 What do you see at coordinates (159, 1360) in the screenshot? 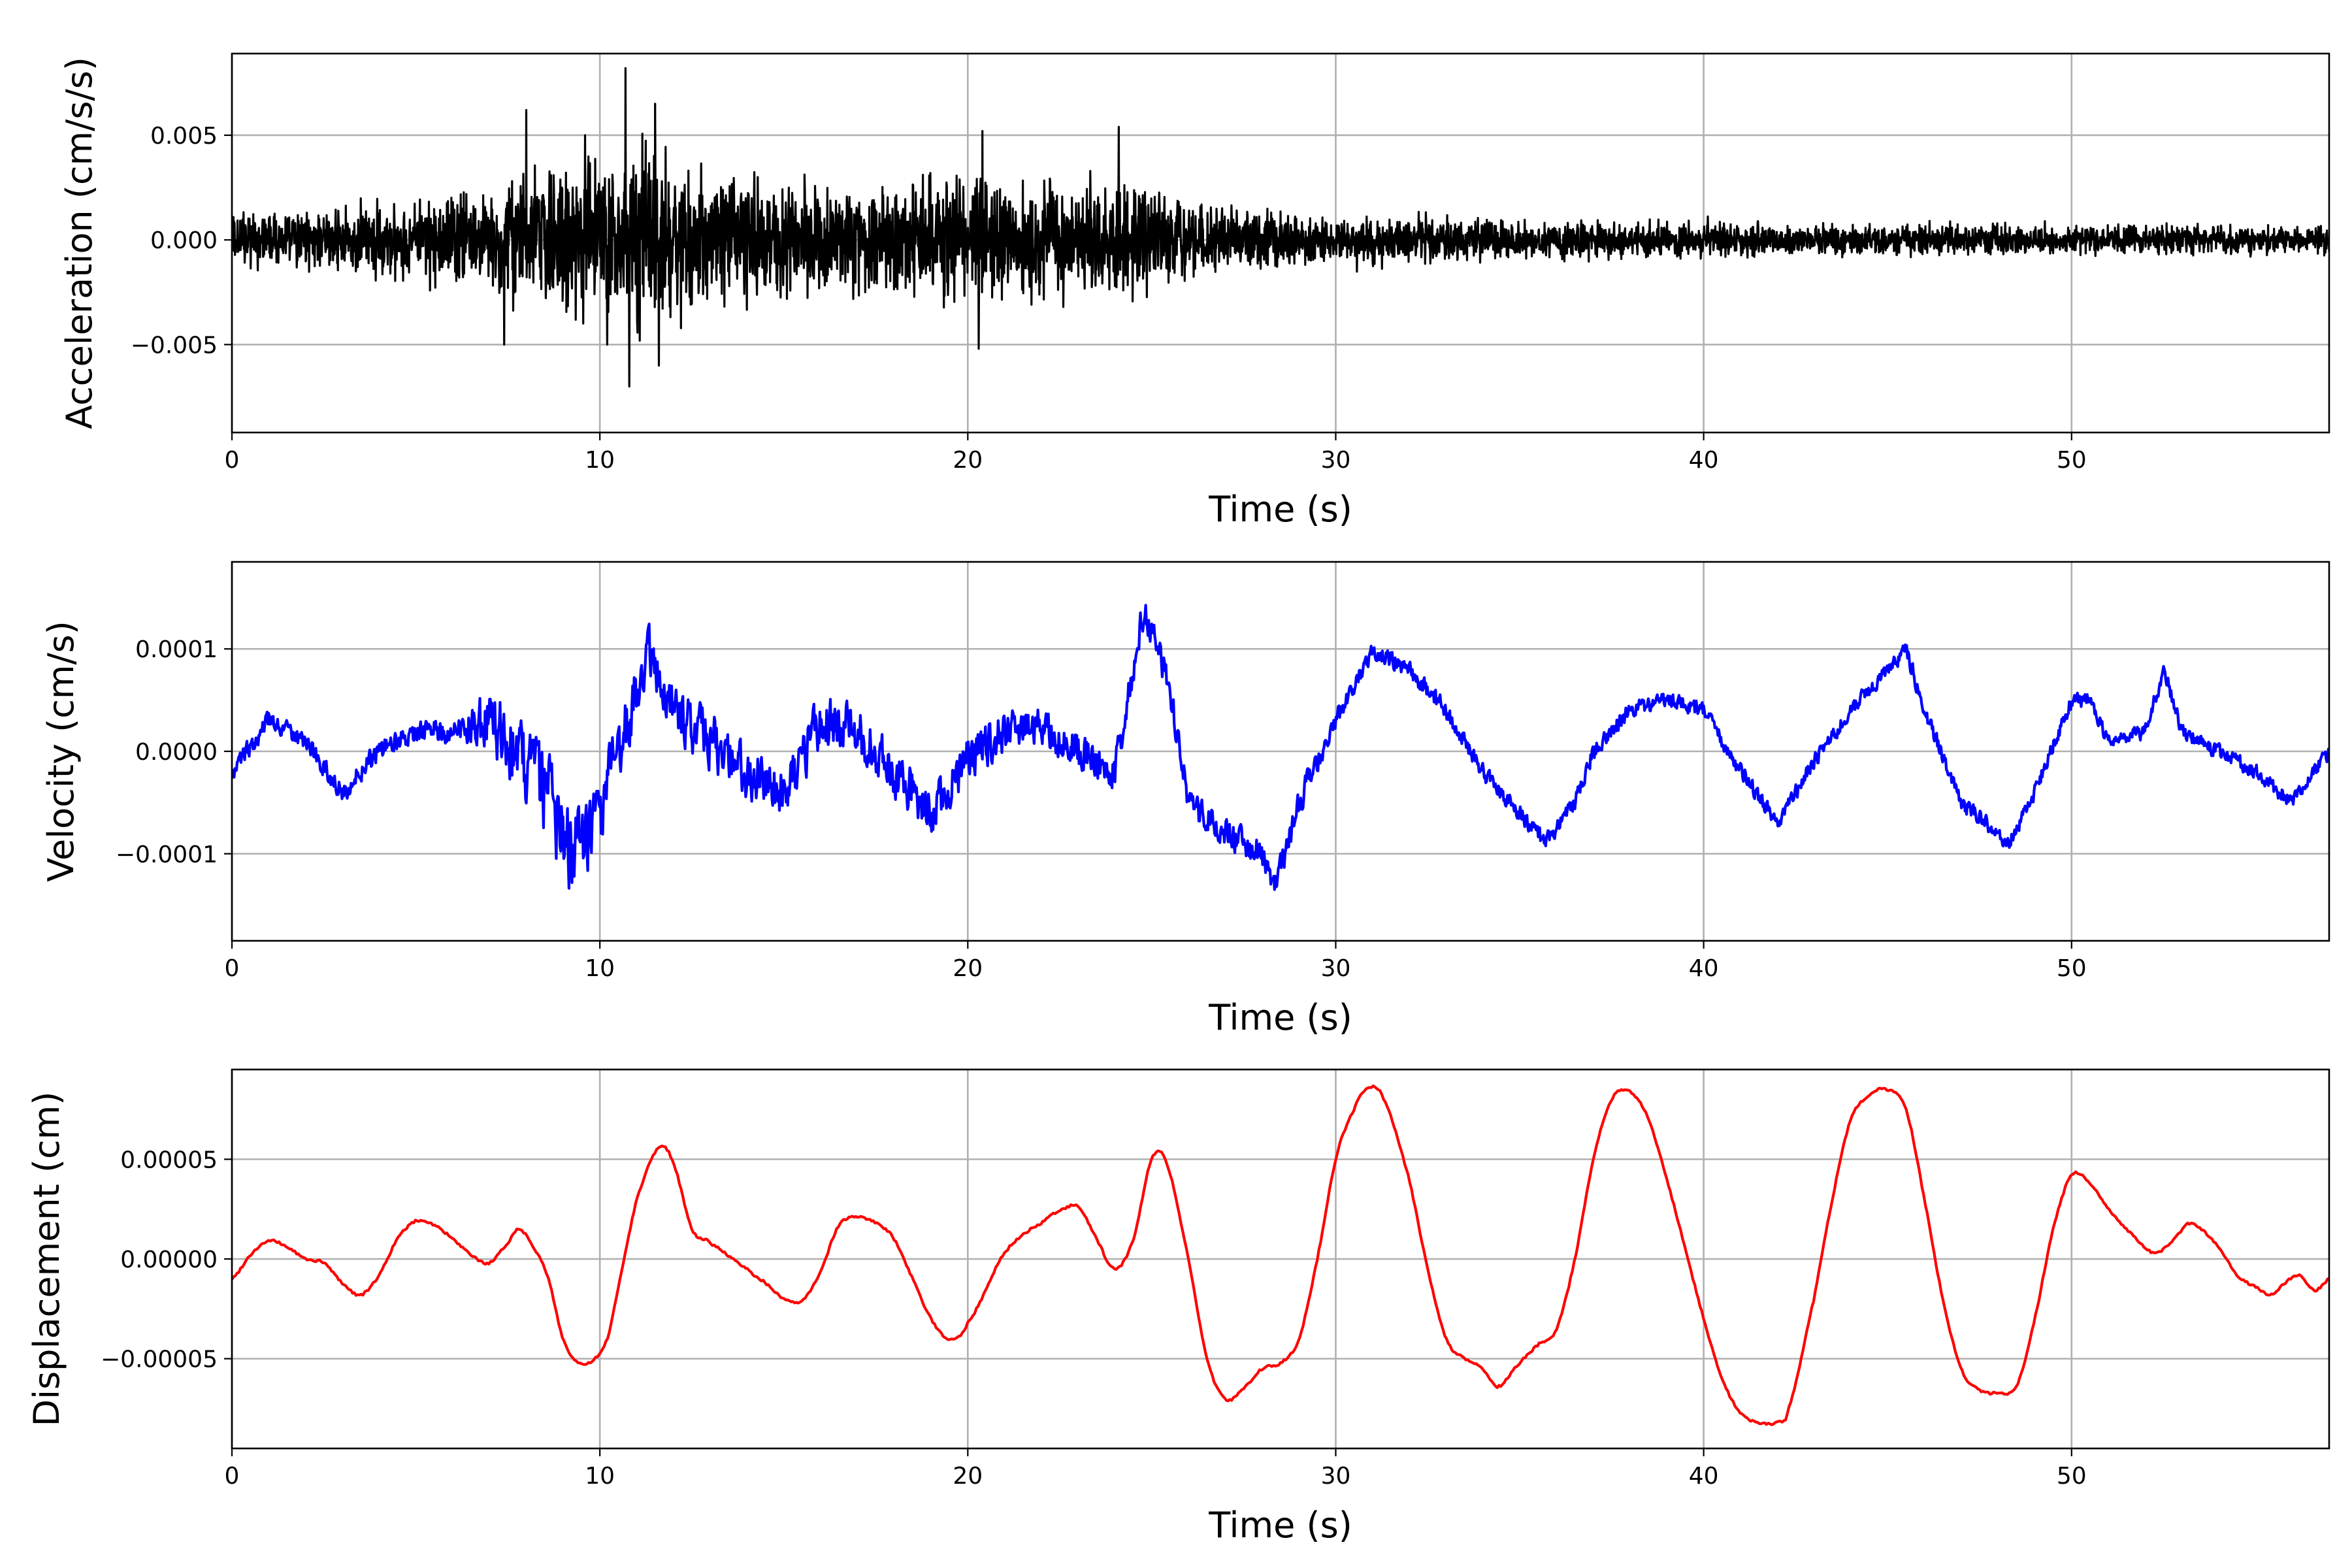
I see `y-tick-label: −0.00005` at bounding box center [159, 1360].